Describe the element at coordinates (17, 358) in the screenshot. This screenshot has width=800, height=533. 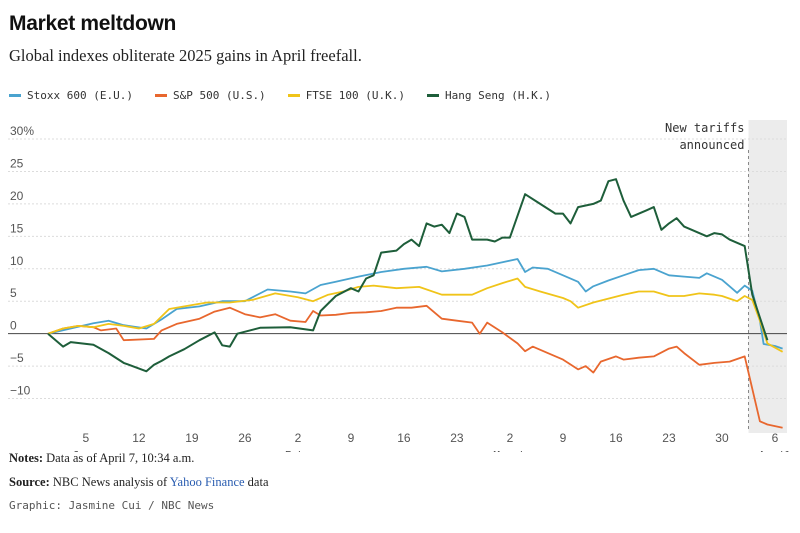
I see `y-tick-label: −5` at that location.